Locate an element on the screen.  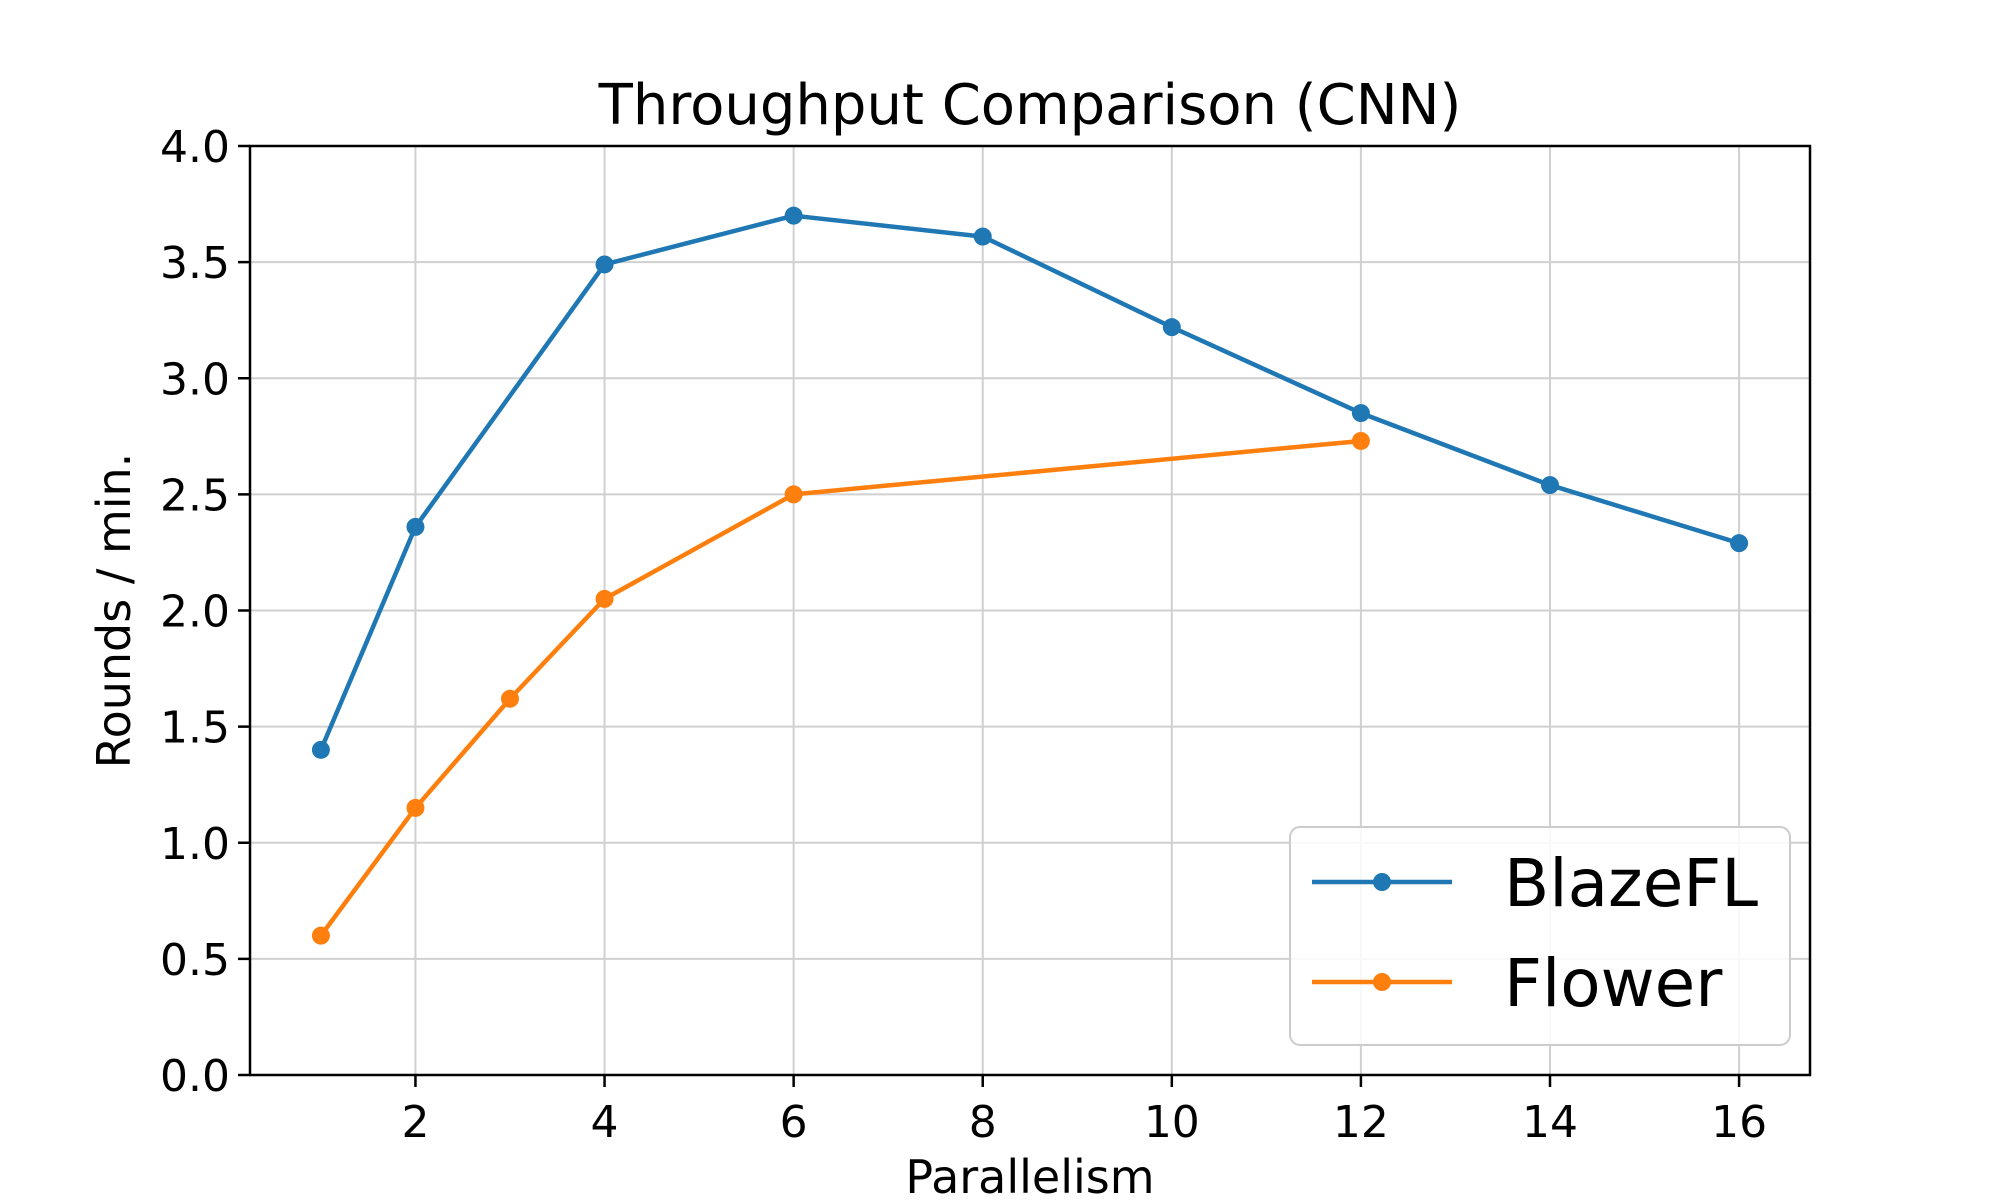
x-tick-label: 6 is located at coordinates (794, 1122).